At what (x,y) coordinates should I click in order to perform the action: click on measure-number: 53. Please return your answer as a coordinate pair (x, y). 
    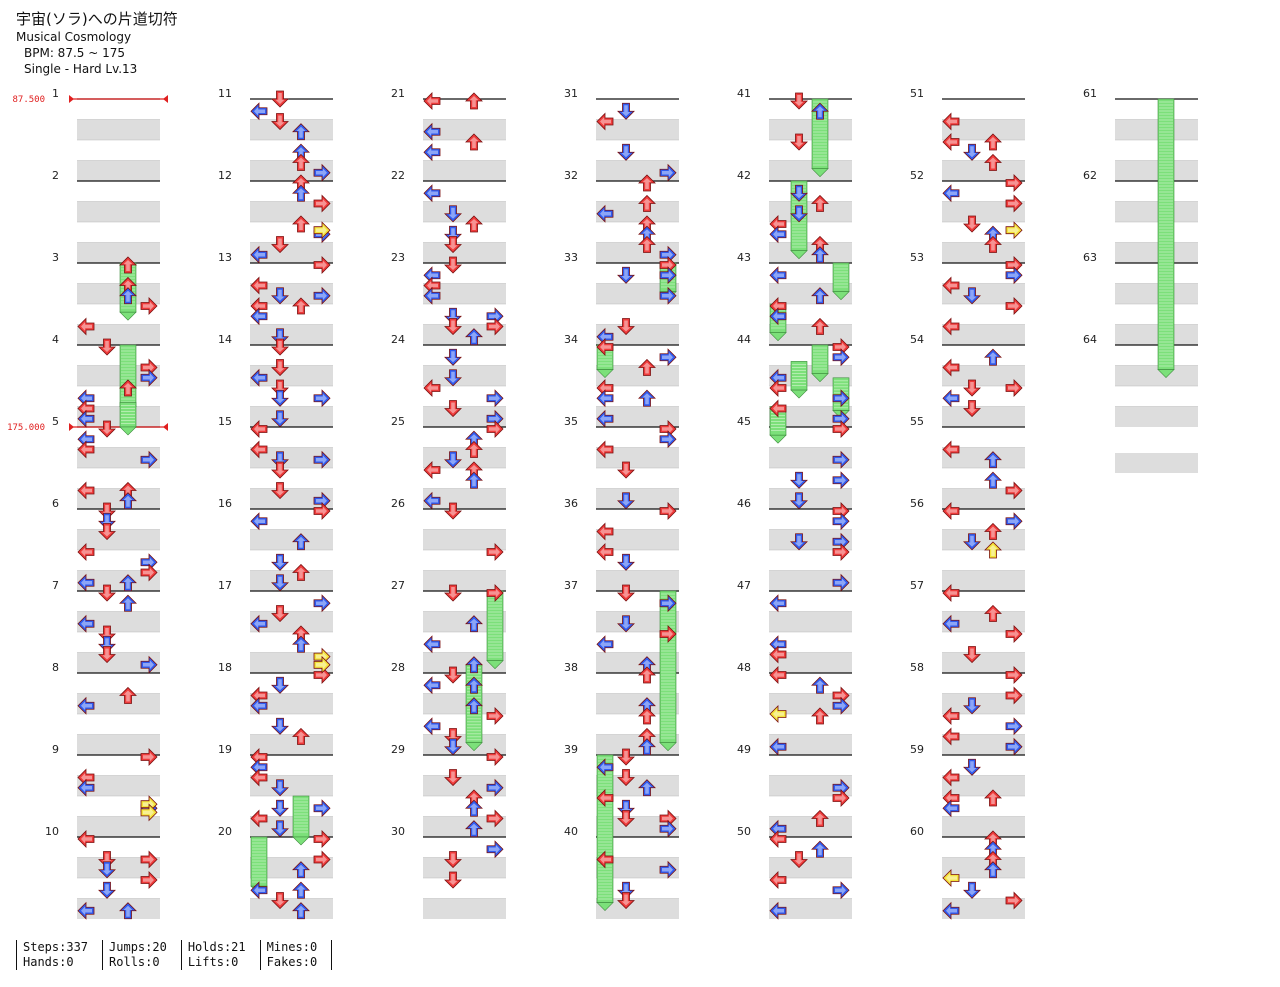
    Looking at the image, I should click on (917, 257).